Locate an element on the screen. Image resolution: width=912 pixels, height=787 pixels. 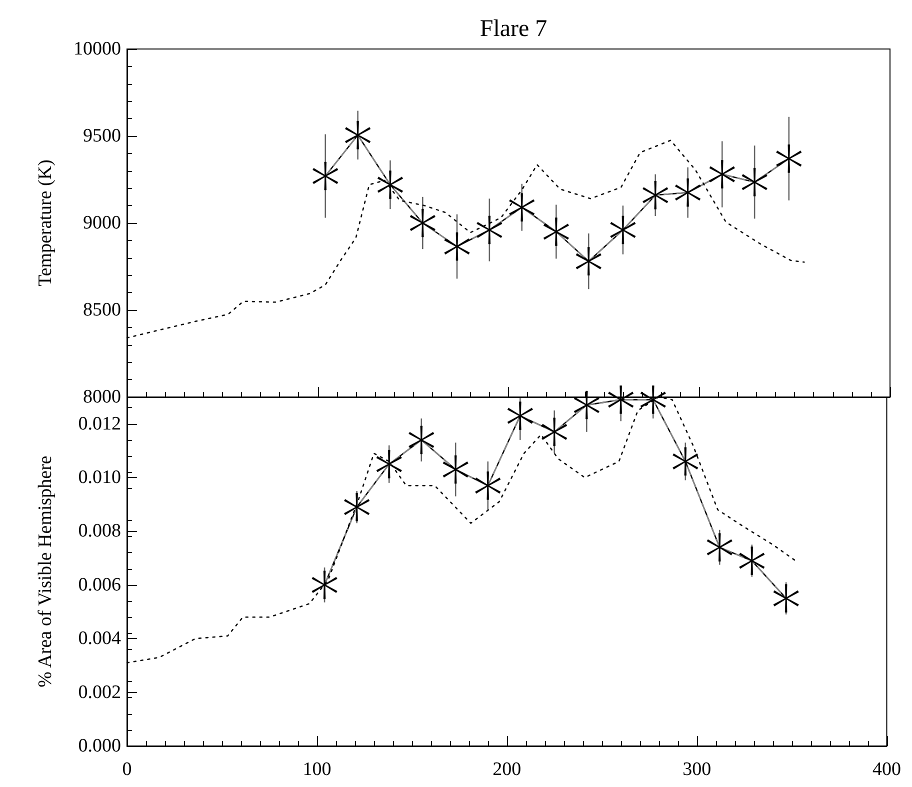
y-tick-label: 0.004 is located at coordinates (100, 639).